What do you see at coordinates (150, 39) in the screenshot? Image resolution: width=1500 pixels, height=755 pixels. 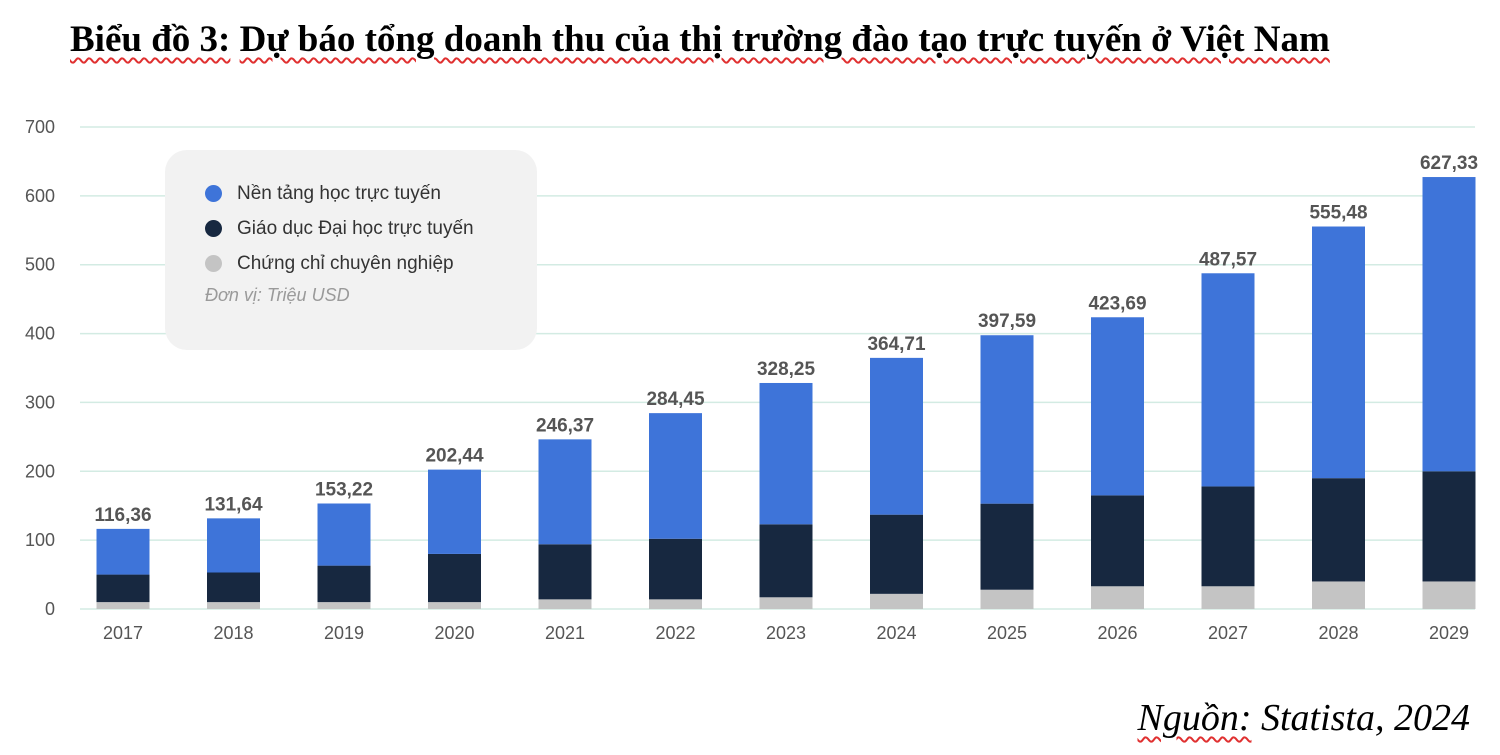 I see `chart-title-prefix: Biểu đồ 3:` at bounding box center [150, 39].